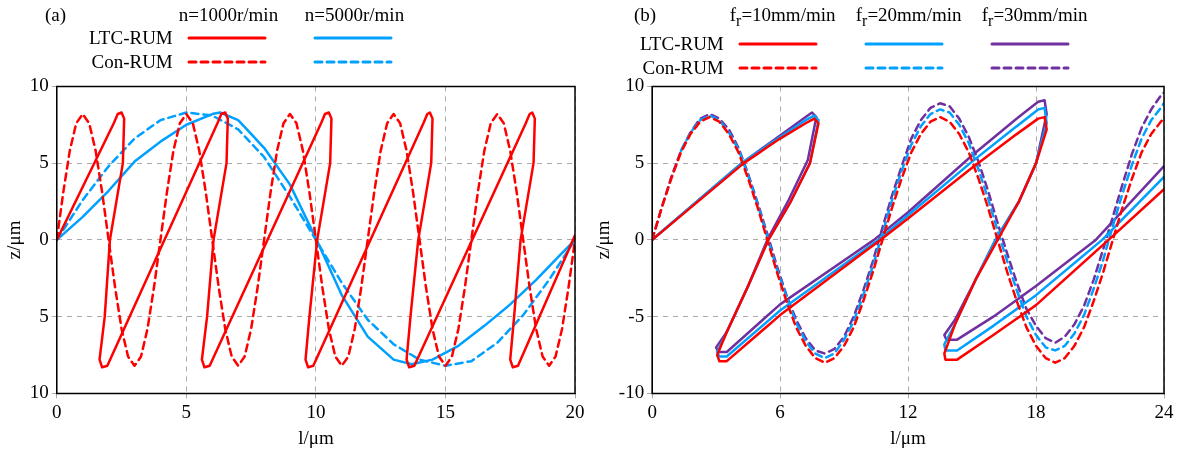 Image resolution: width=1179 pixels, height=450 pixels. I want to click on y-tick-label: -5, so click(636, 315).